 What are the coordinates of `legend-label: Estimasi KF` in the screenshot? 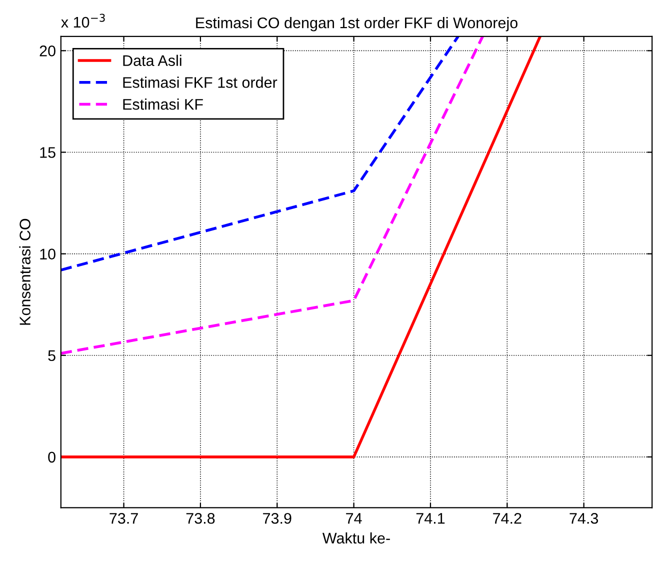 It's located at (163, 104).